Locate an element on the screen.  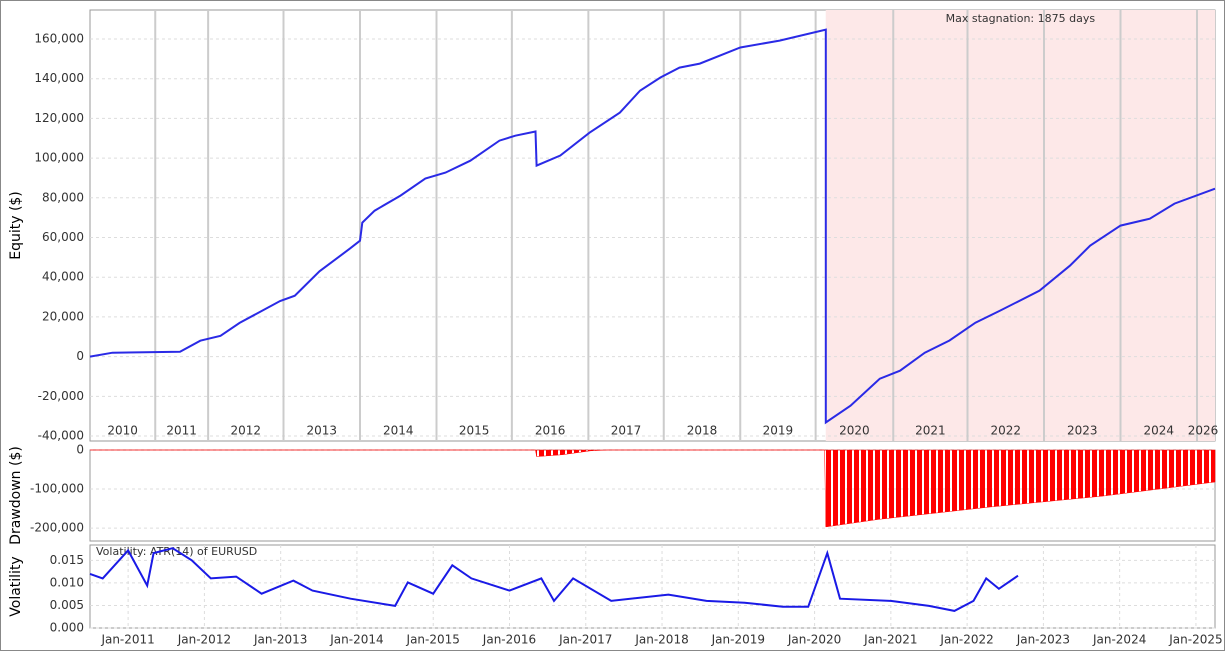
year-label: 2010 is located at coordinates (122, 431).